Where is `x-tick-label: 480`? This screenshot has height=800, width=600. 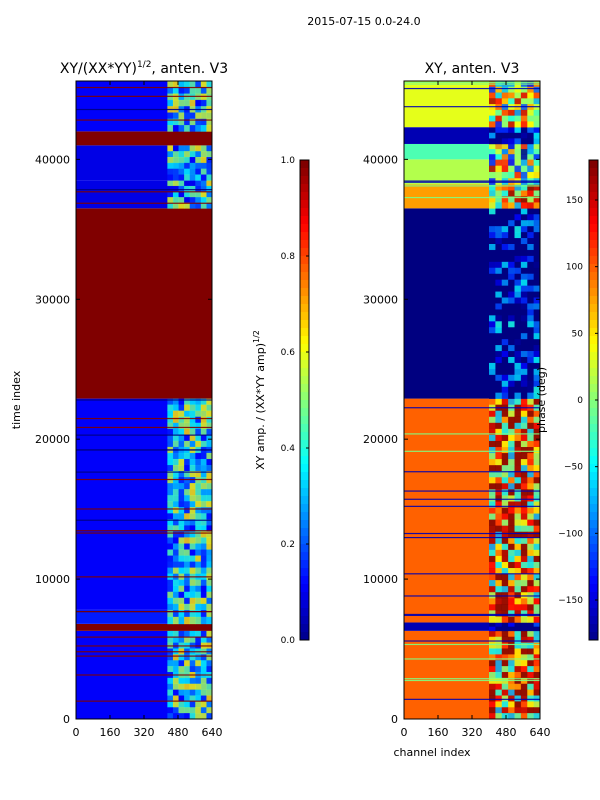 x-tick-label: 480 is located at coordinates (178, 732).